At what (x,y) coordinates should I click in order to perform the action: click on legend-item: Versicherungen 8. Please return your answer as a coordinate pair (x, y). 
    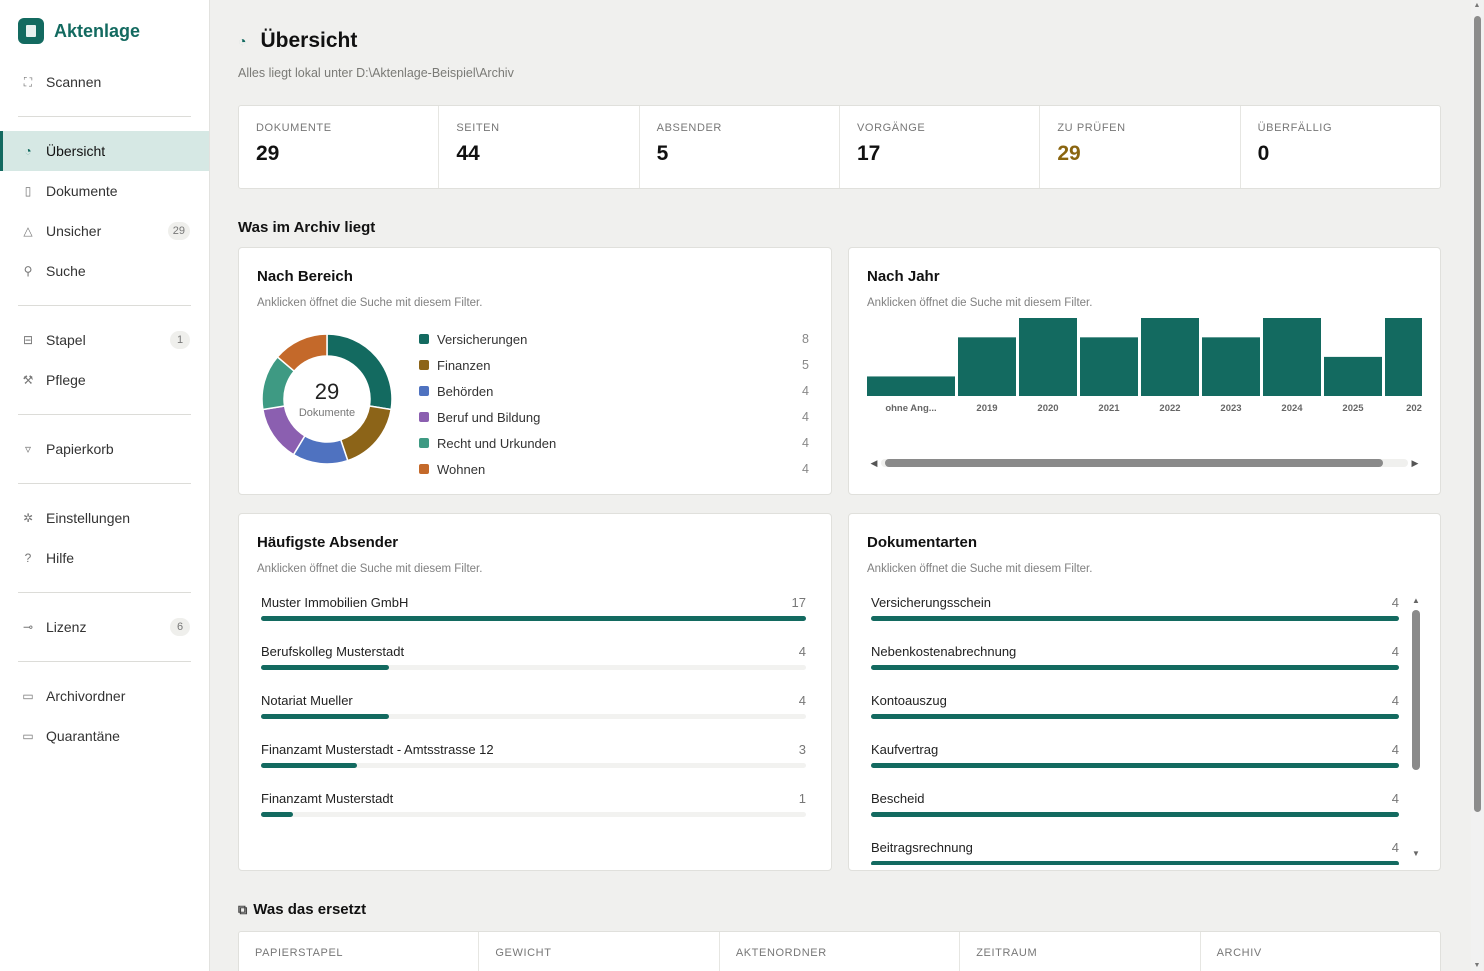
    Looking at the image, I should click on (614, 339).